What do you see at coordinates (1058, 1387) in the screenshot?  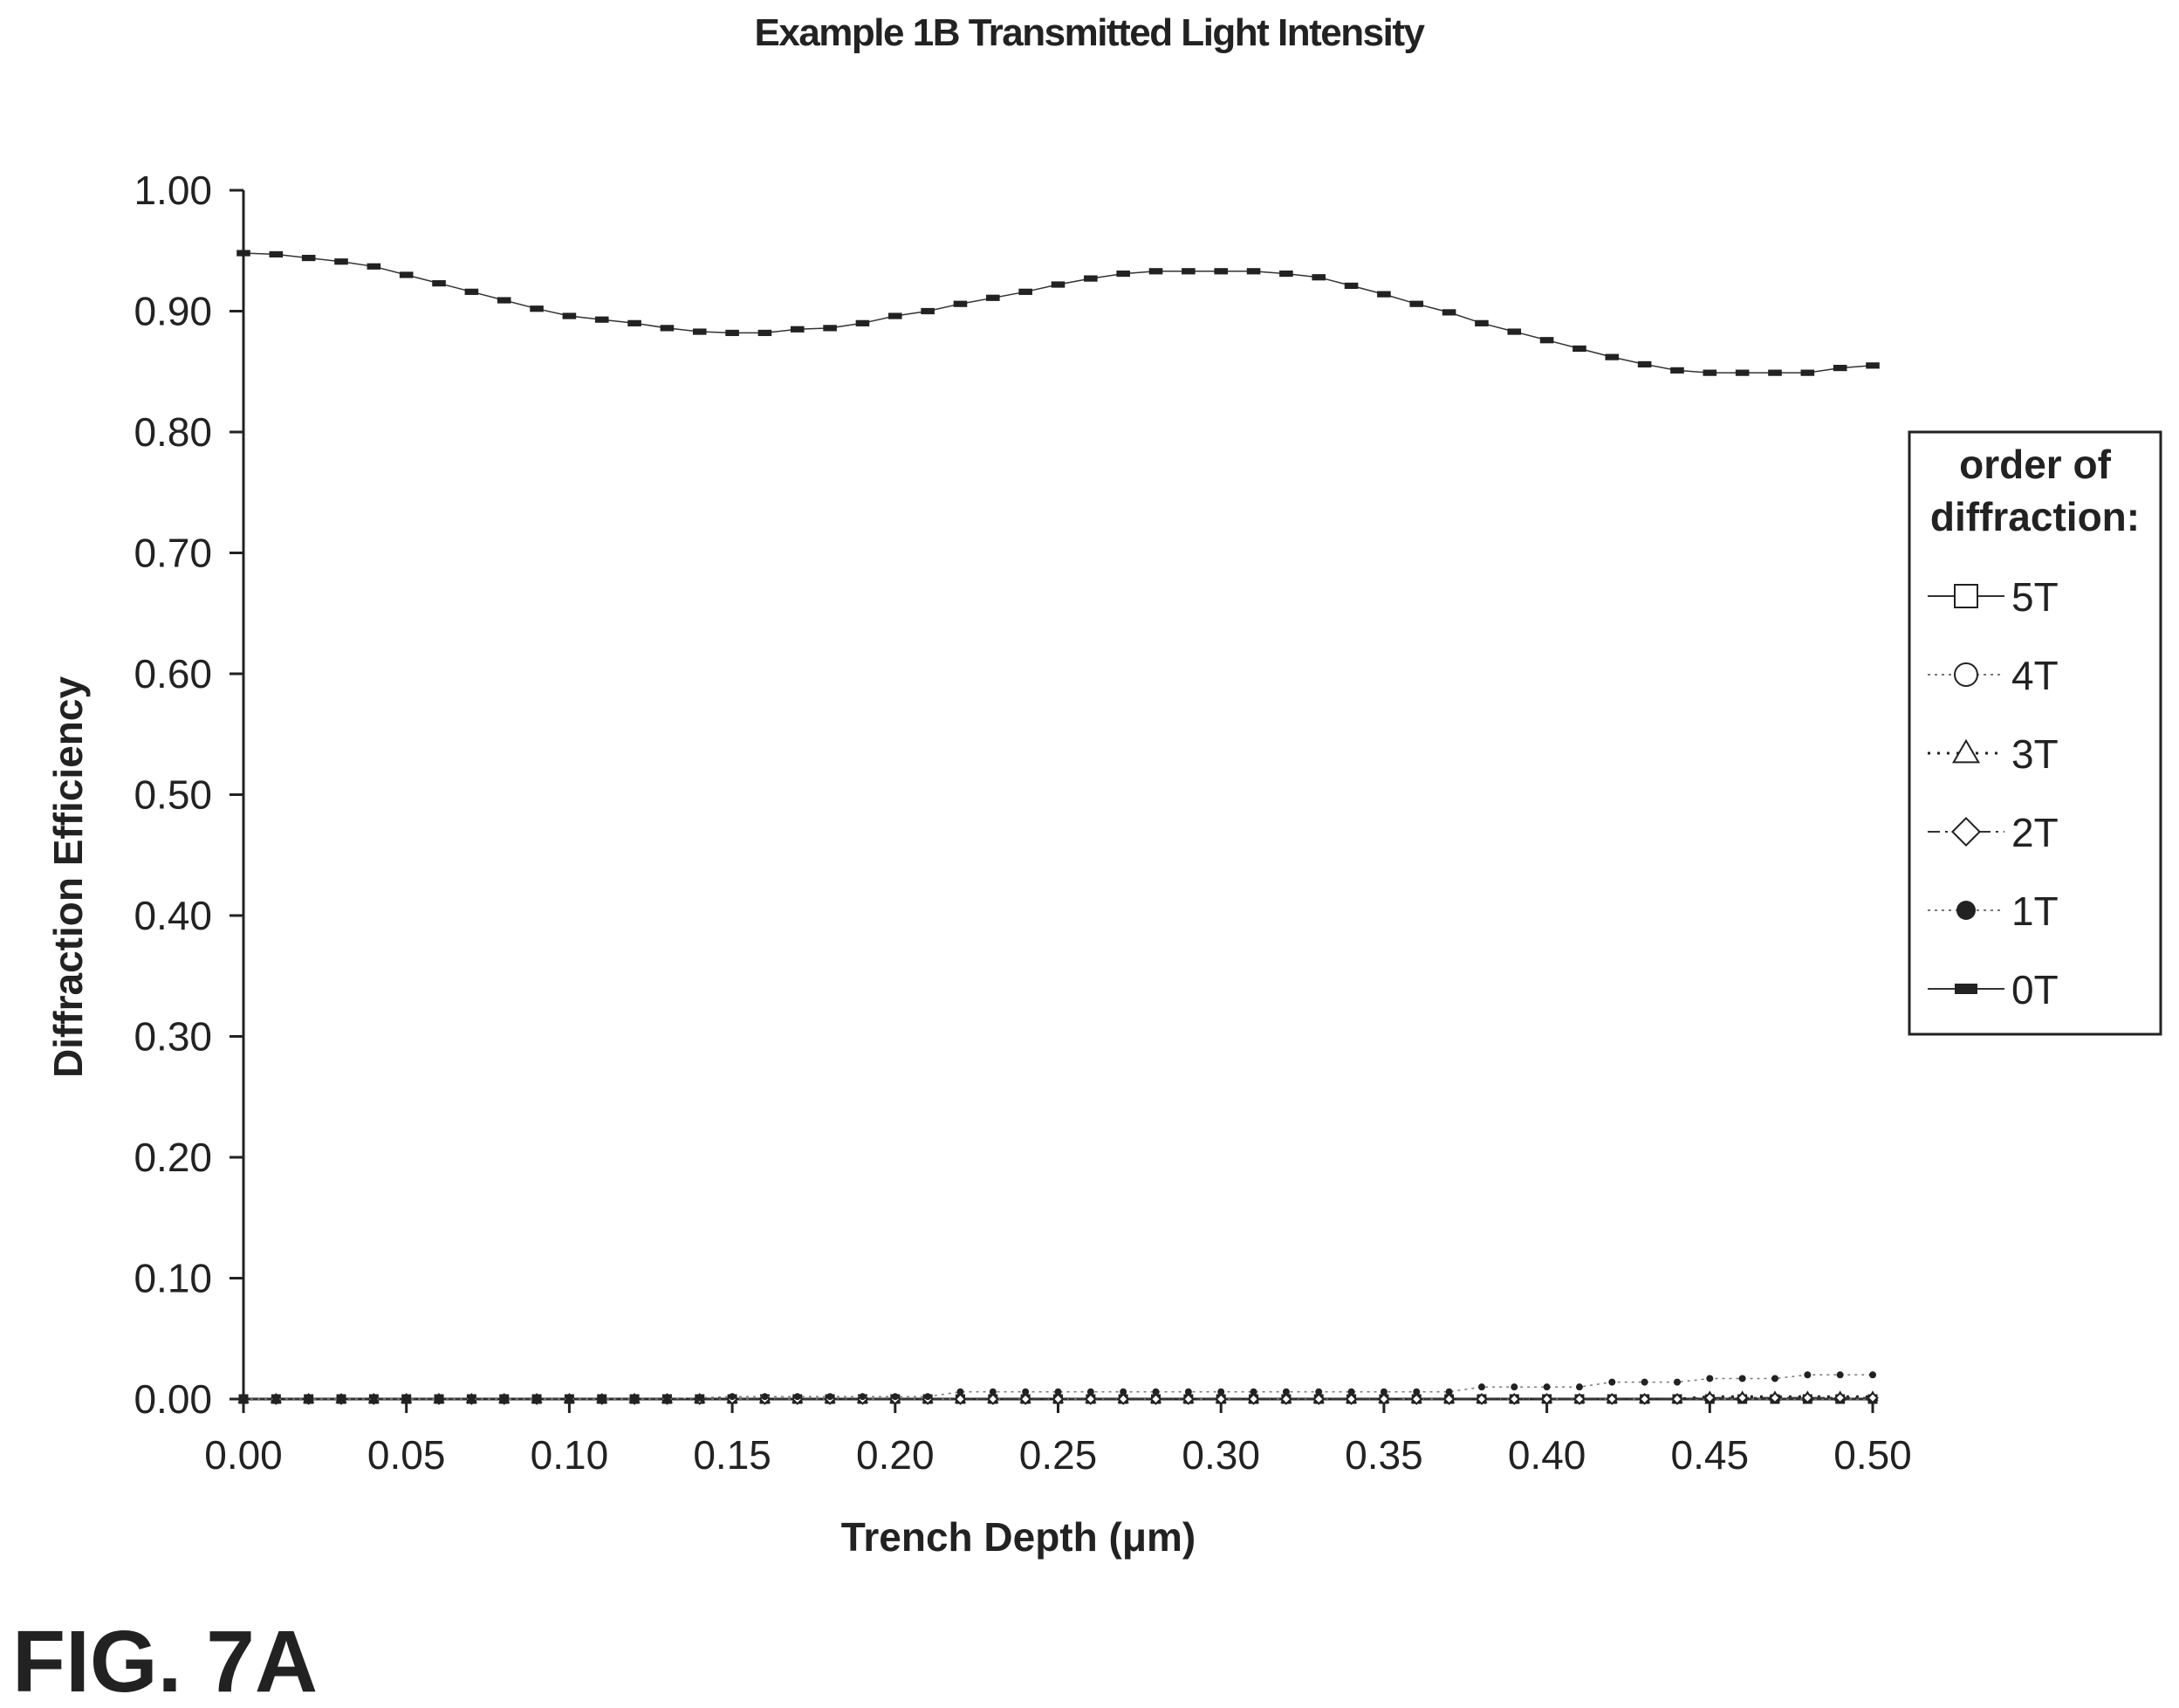 I see `series-1T` at bounding box center [1058, 1387].